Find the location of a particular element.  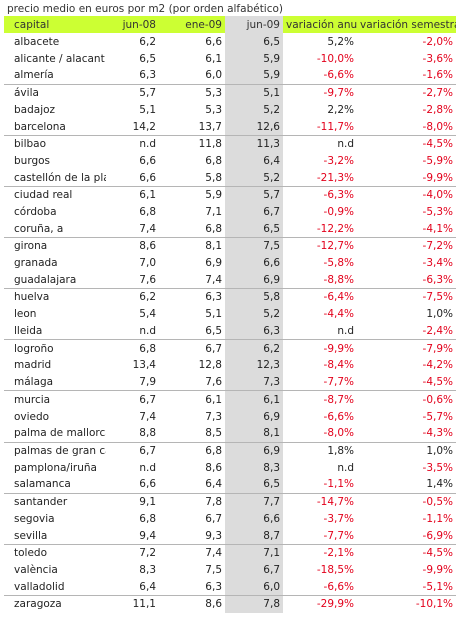

cell-ene09: 5,1 is located at coordinates (213, 314).